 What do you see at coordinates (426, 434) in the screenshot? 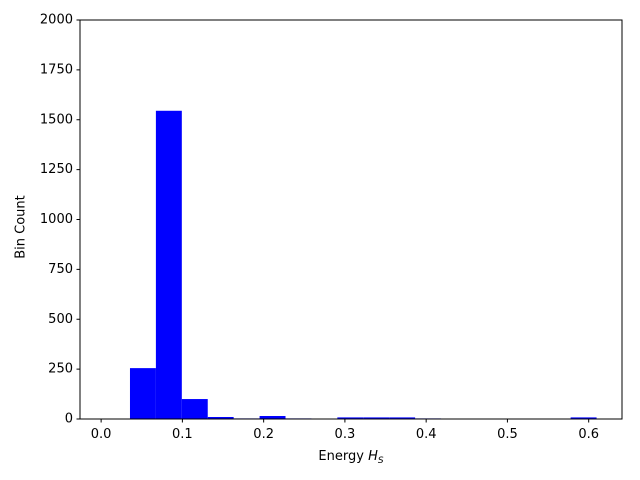
I see `x-tick-label: 0.4` at bounding box center [426, 434].